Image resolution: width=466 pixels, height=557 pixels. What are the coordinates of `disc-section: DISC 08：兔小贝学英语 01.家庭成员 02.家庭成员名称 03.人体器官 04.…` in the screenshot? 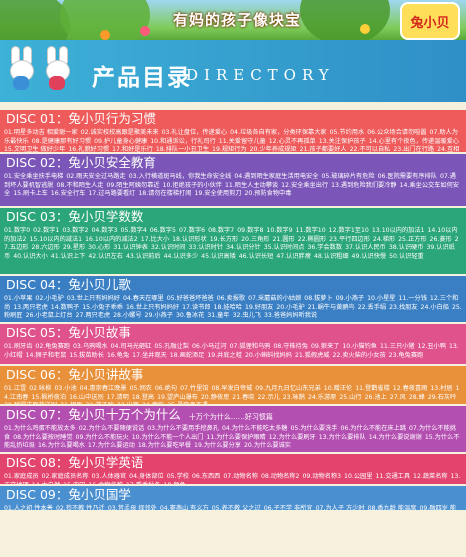 It's located at (233, 469).